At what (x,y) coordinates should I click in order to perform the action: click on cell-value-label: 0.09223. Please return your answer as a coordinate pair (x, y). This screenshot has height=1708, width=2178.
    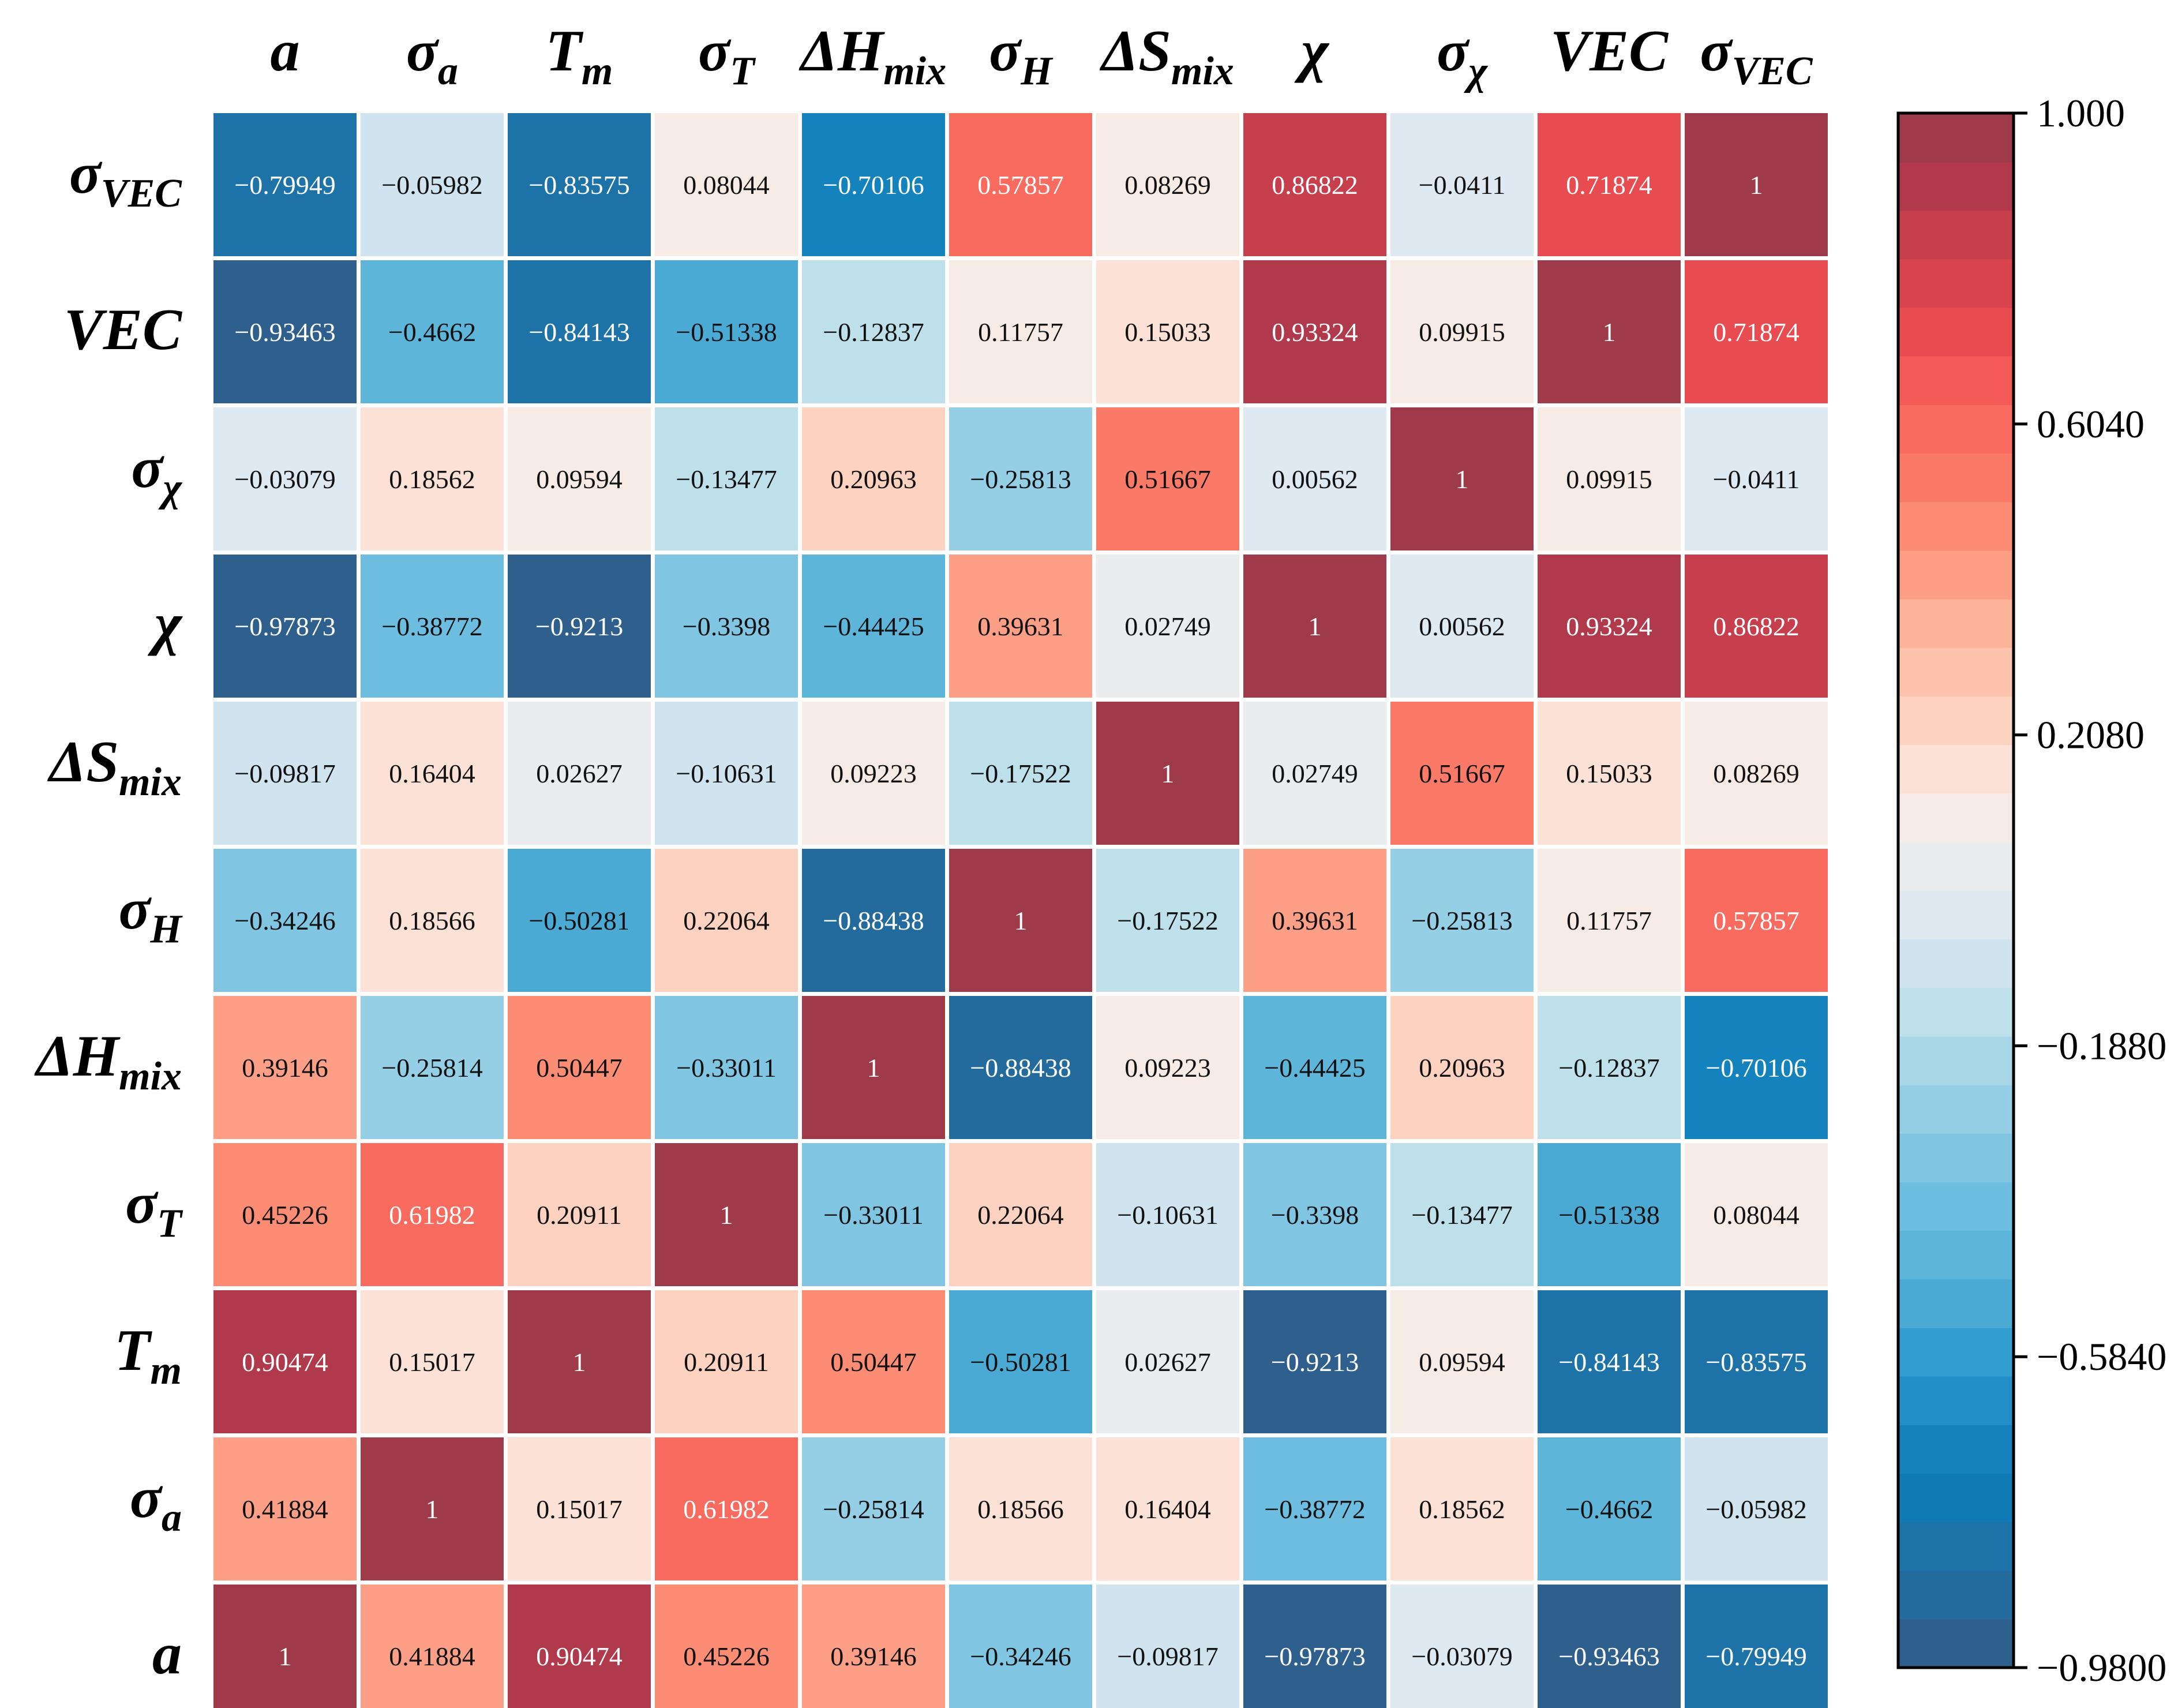
    Looking at the image, I should click on (1167, 1068).